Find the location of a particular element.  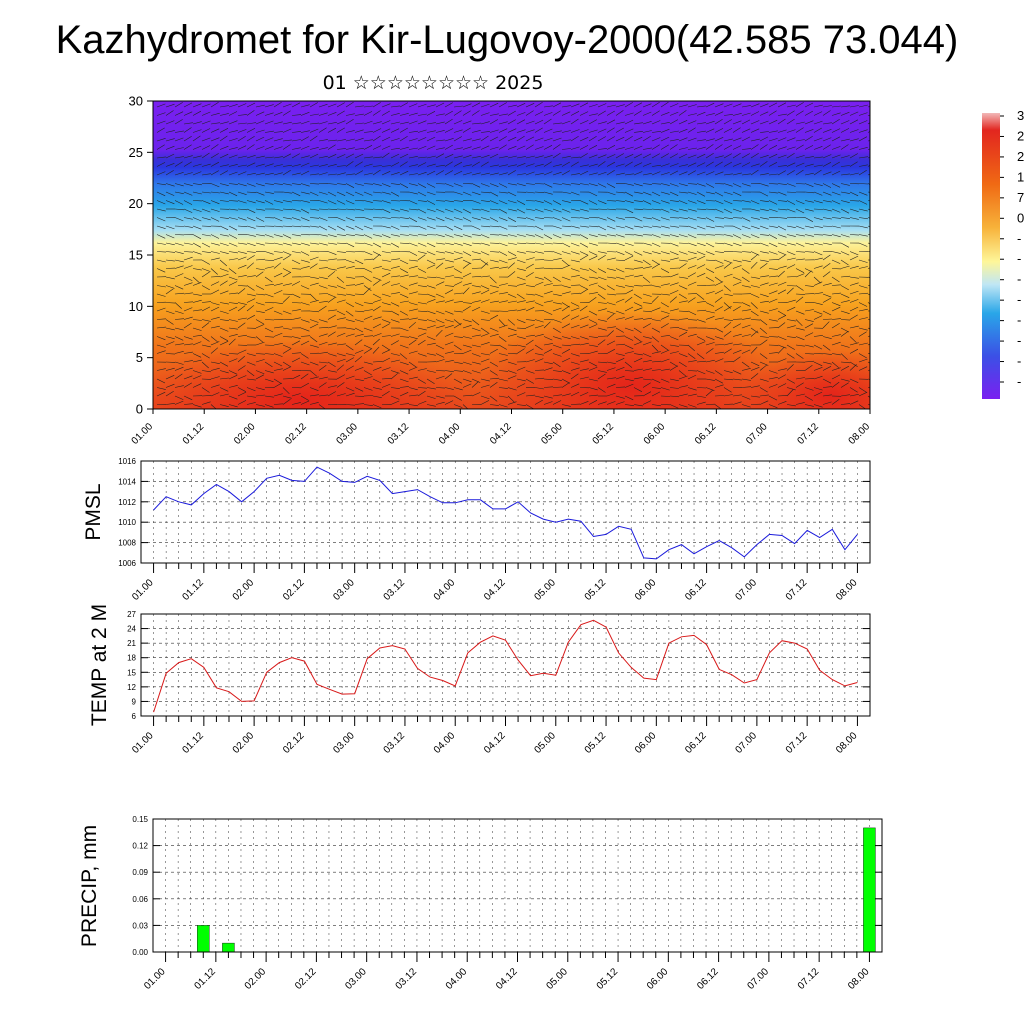

precip-x-tick-label: 05.00 is located at coordinates (557, 979).